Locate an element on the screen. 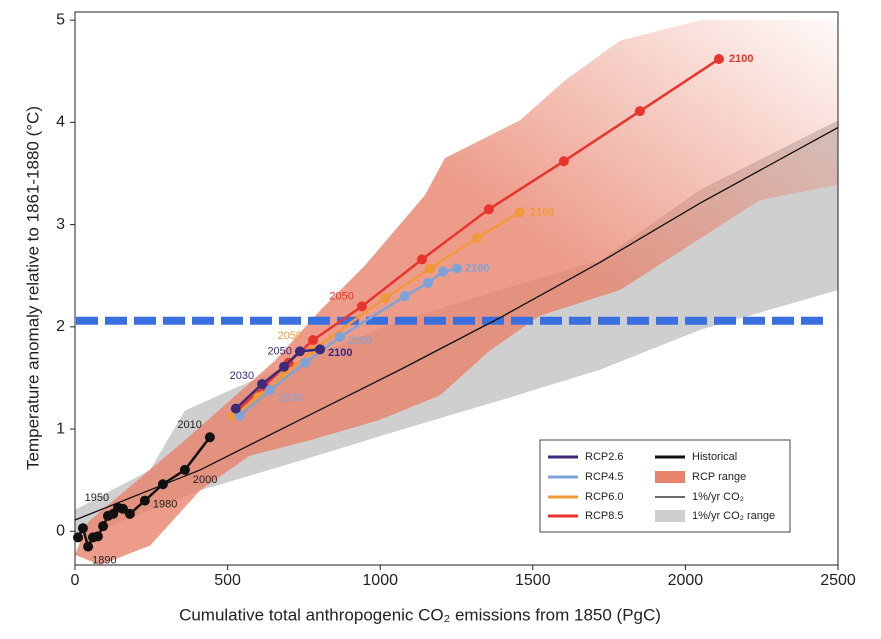  y-tick-label: 3 is located at coordinates (60, 224).